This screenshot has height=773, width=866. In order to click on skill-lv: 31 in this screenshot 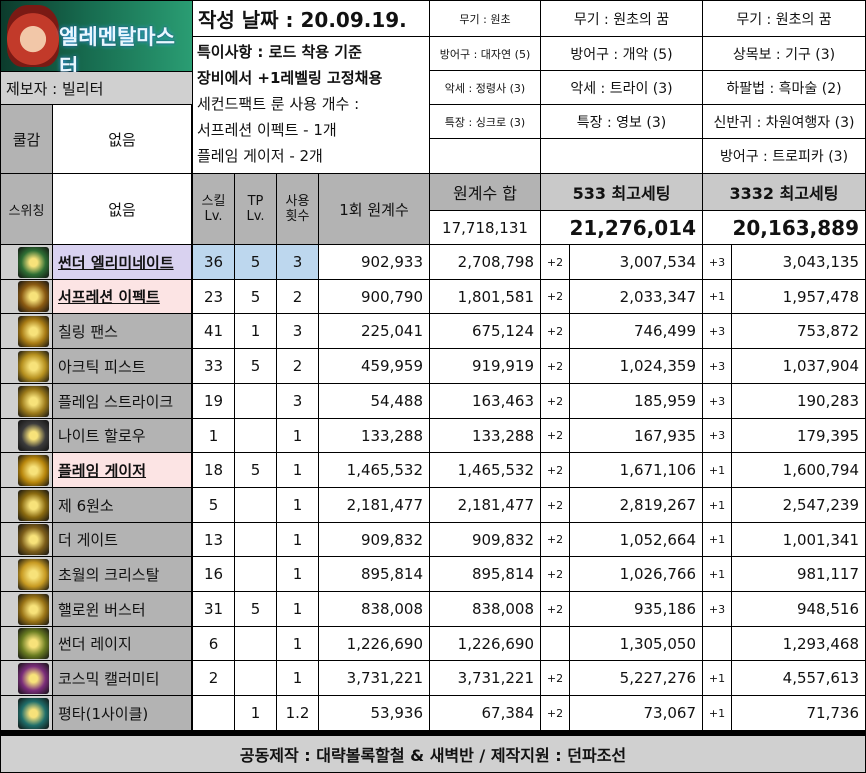, I will do `click(213, 609)`.